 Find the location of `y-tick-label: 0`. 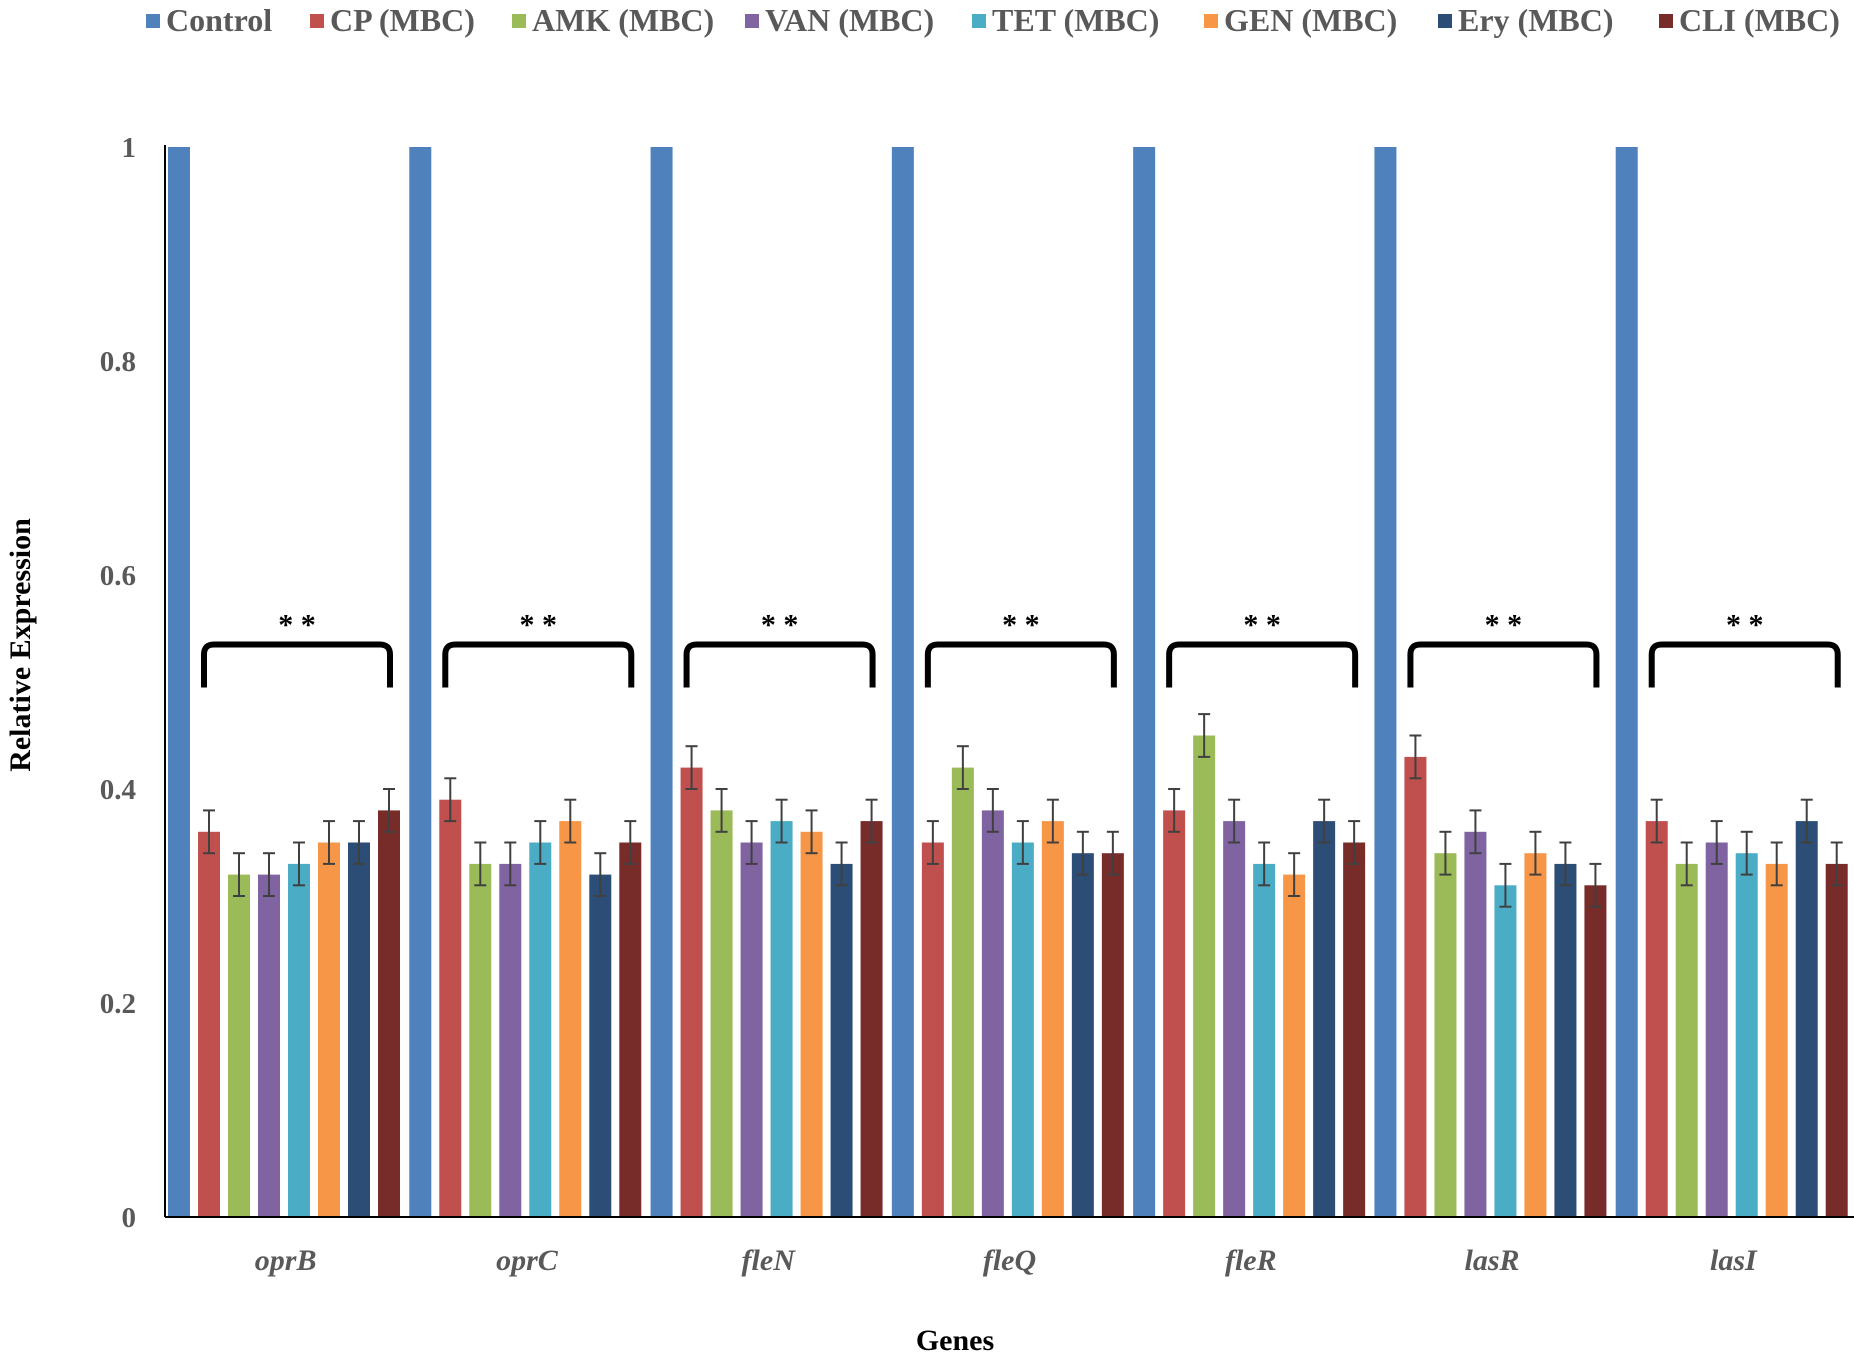

y-tick-label: 0 is located at coordinates (129, 1218).